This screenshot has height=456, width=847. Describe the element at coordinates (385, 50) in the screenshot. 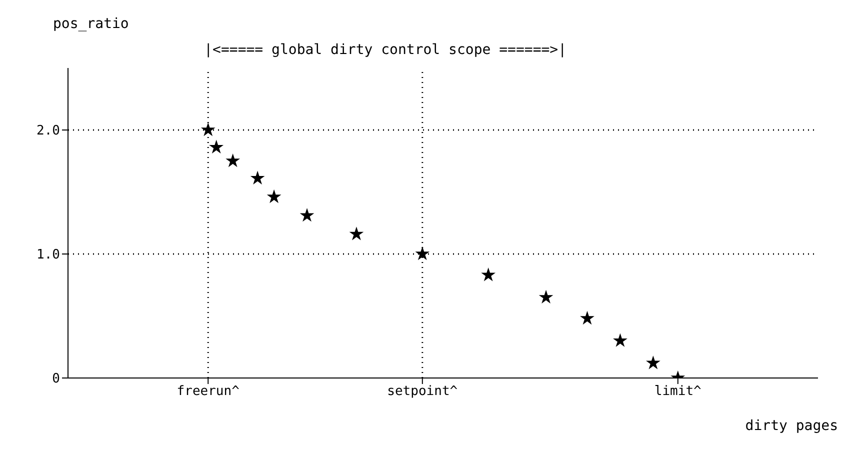

I see `text: |<===== global dirty control scope ======>|` at that location.